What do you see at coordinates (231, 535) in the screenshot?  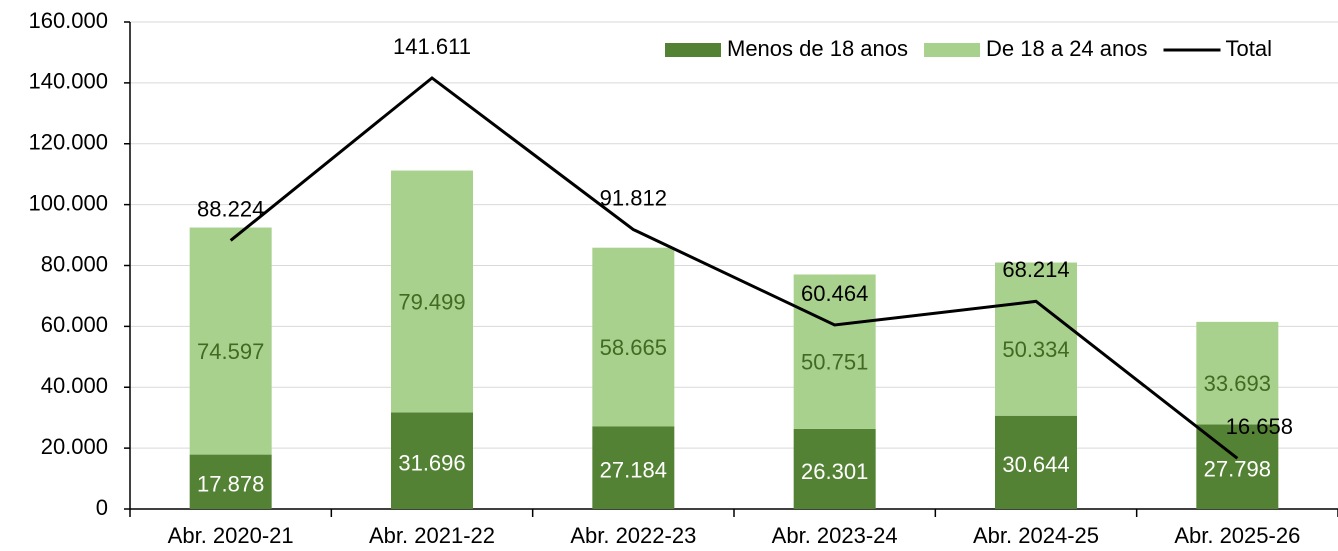 I see `x-tick-label: Abr. 2020-21` at bounding box center [231, 535].